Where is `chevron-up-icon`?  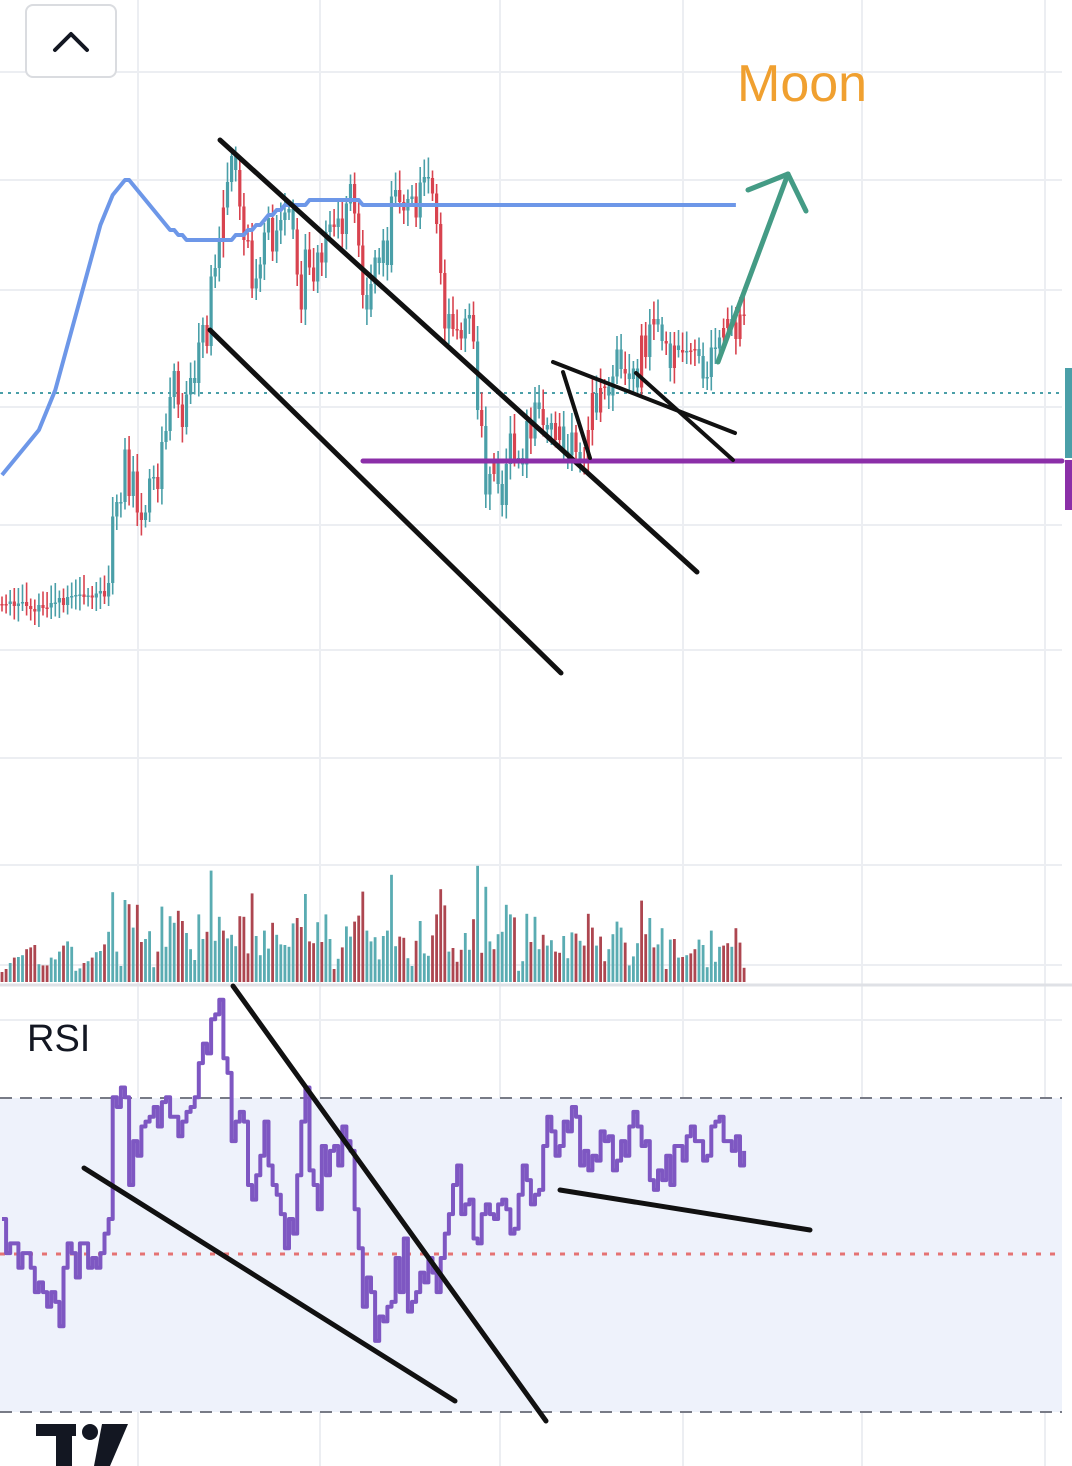
chevron-up-icon is located at coordinates (71, 42).